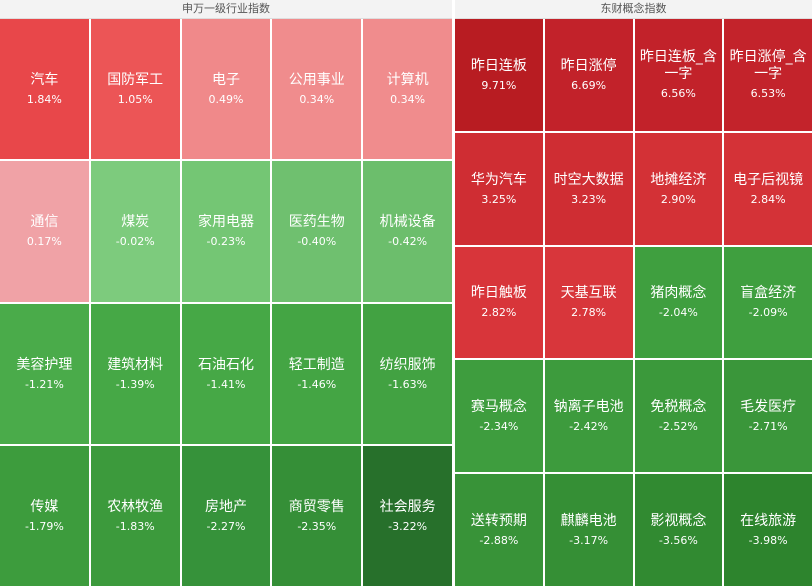  I want to click on cell-change: 3.25%, so click(499, 199).